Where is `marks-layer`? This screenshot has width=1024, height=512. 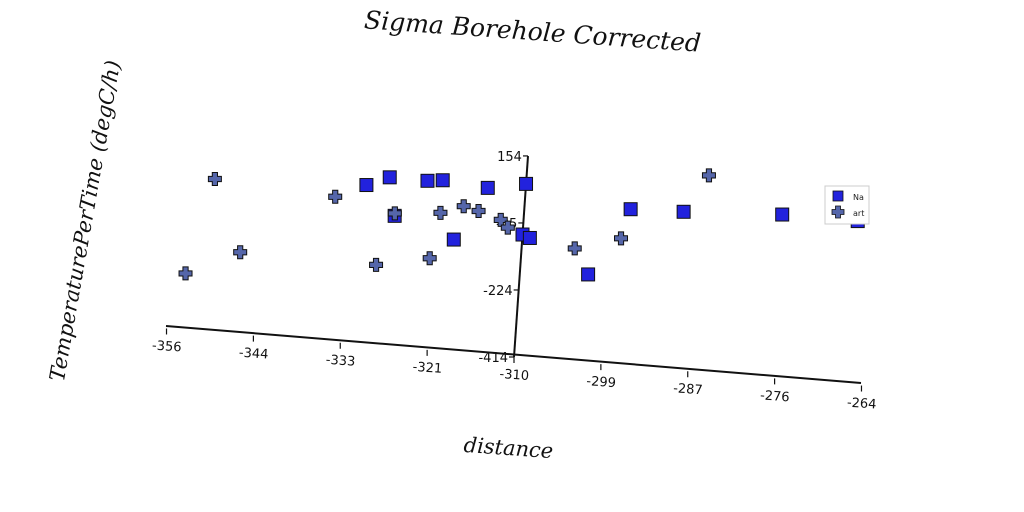
marks-layer is located at coordinates (521, 225).